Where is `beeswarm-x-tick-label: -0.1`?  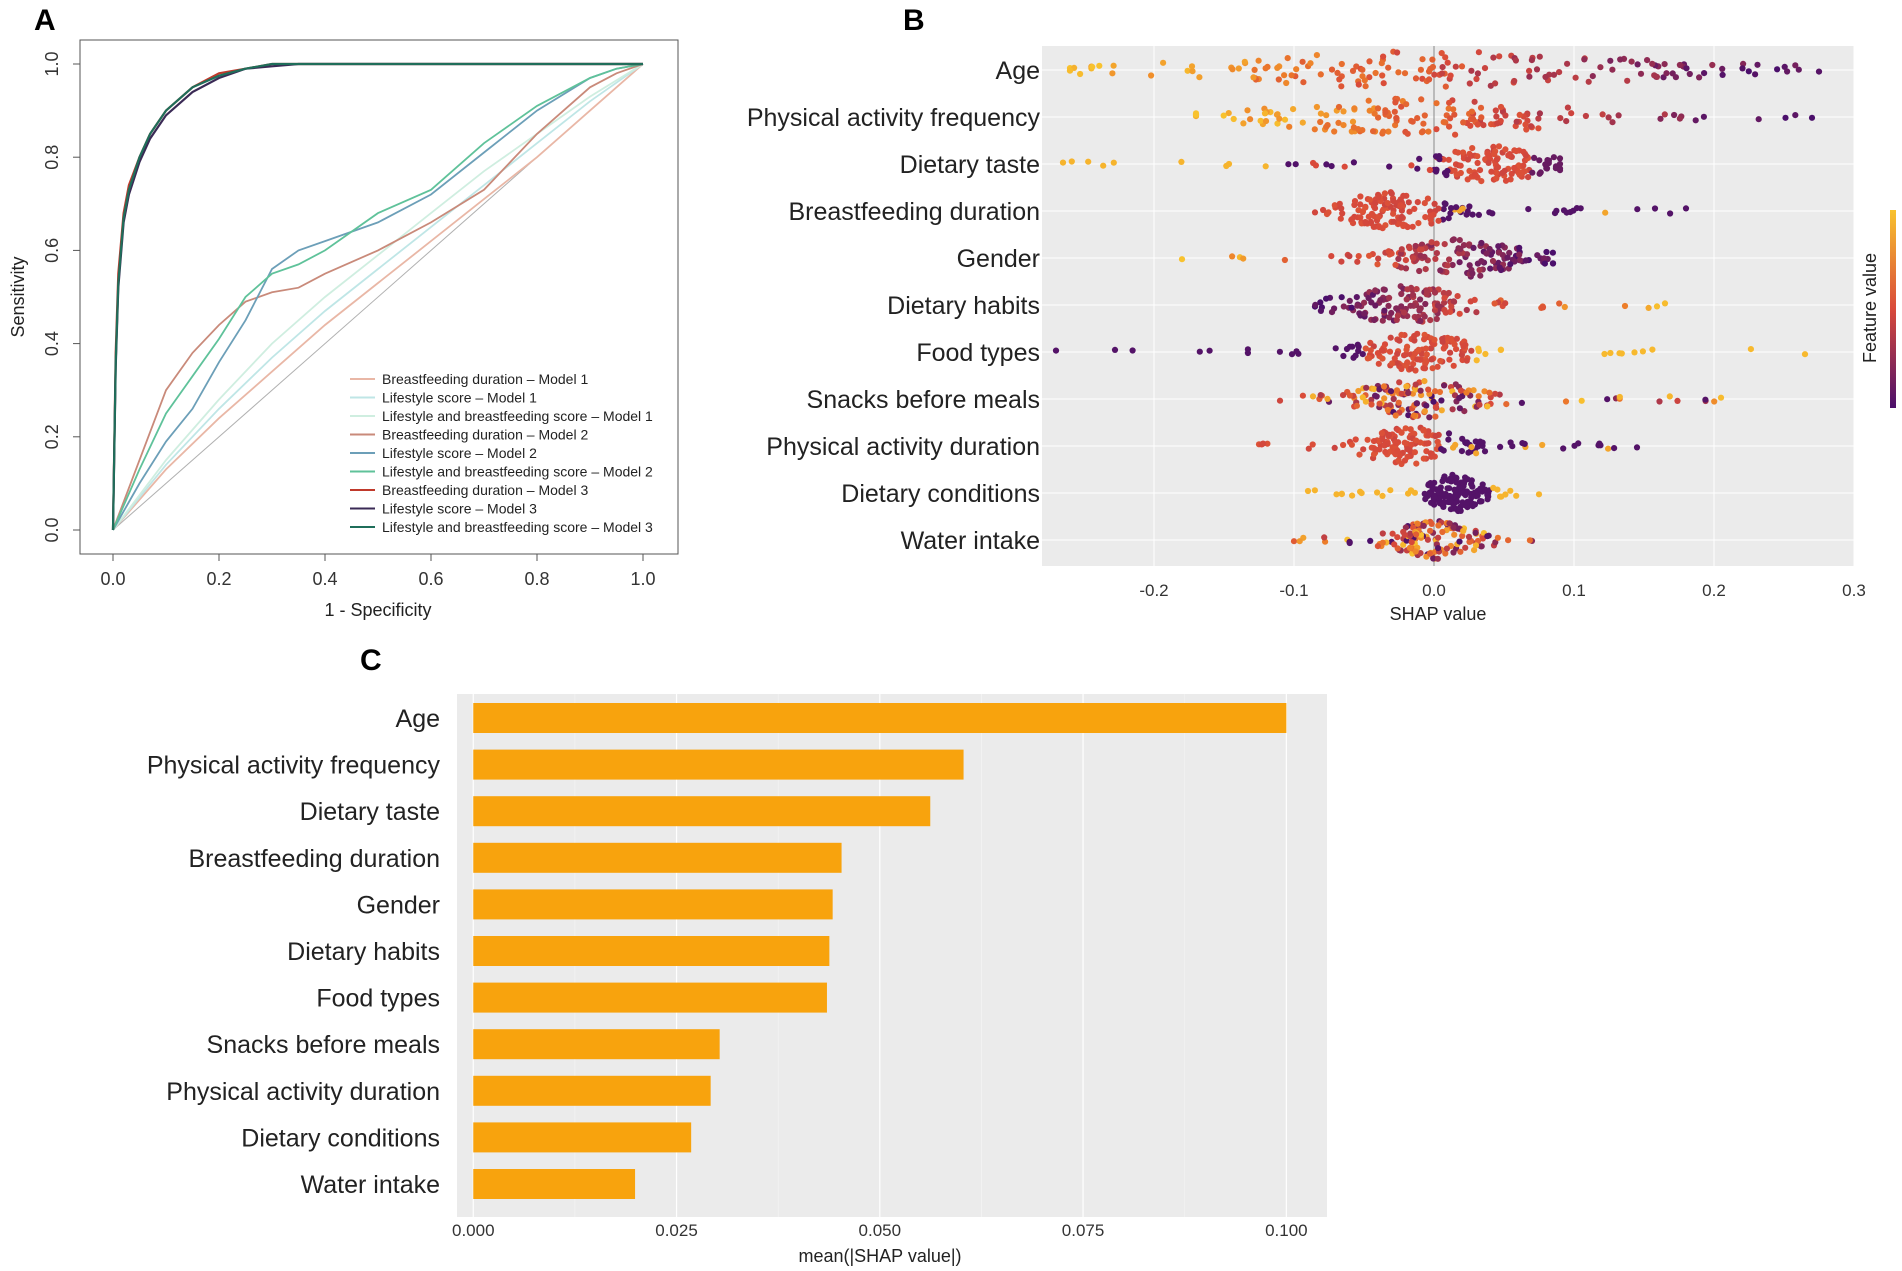
beeswarm-x-tick-label: -0.1 is located at coordinates (1293, 590).